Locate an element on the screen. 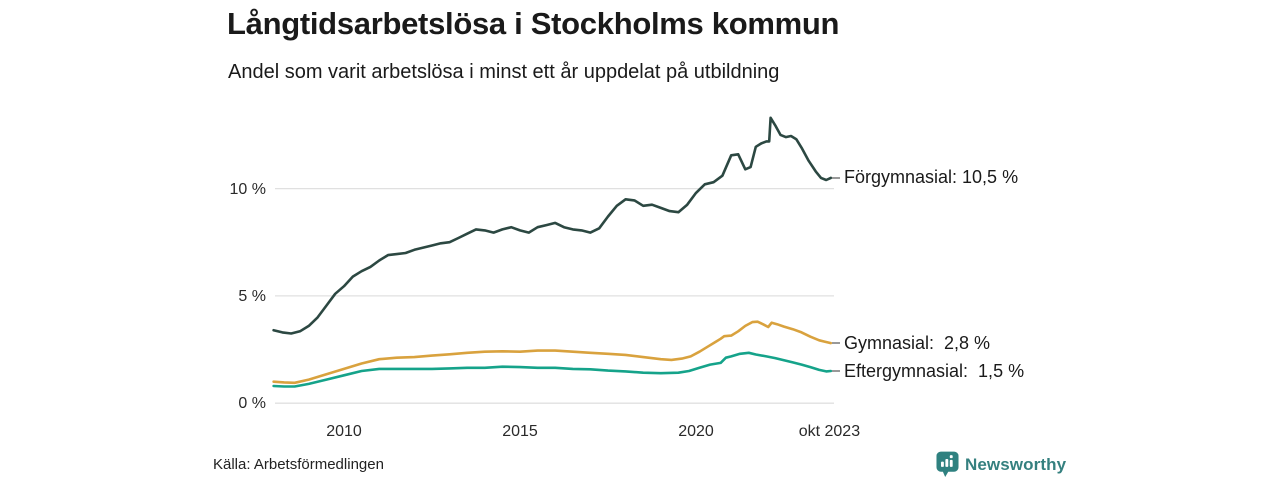 The width and height of the screenshot is (1280, 480). series-end-label: Eftergymnasial: 1,5 % is located at coordinates (928, 371).